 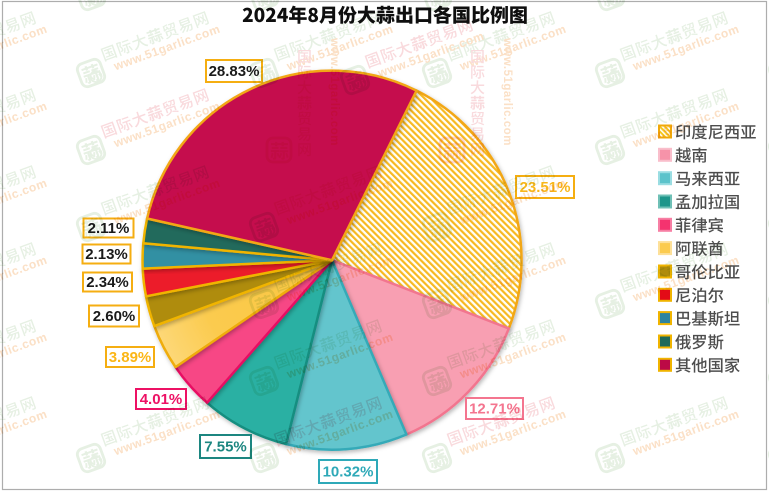 What do you see at coordinates (114, 316) in the screenshot?
I see `svg-text: 2.60%` at bounding box center [114, 316].